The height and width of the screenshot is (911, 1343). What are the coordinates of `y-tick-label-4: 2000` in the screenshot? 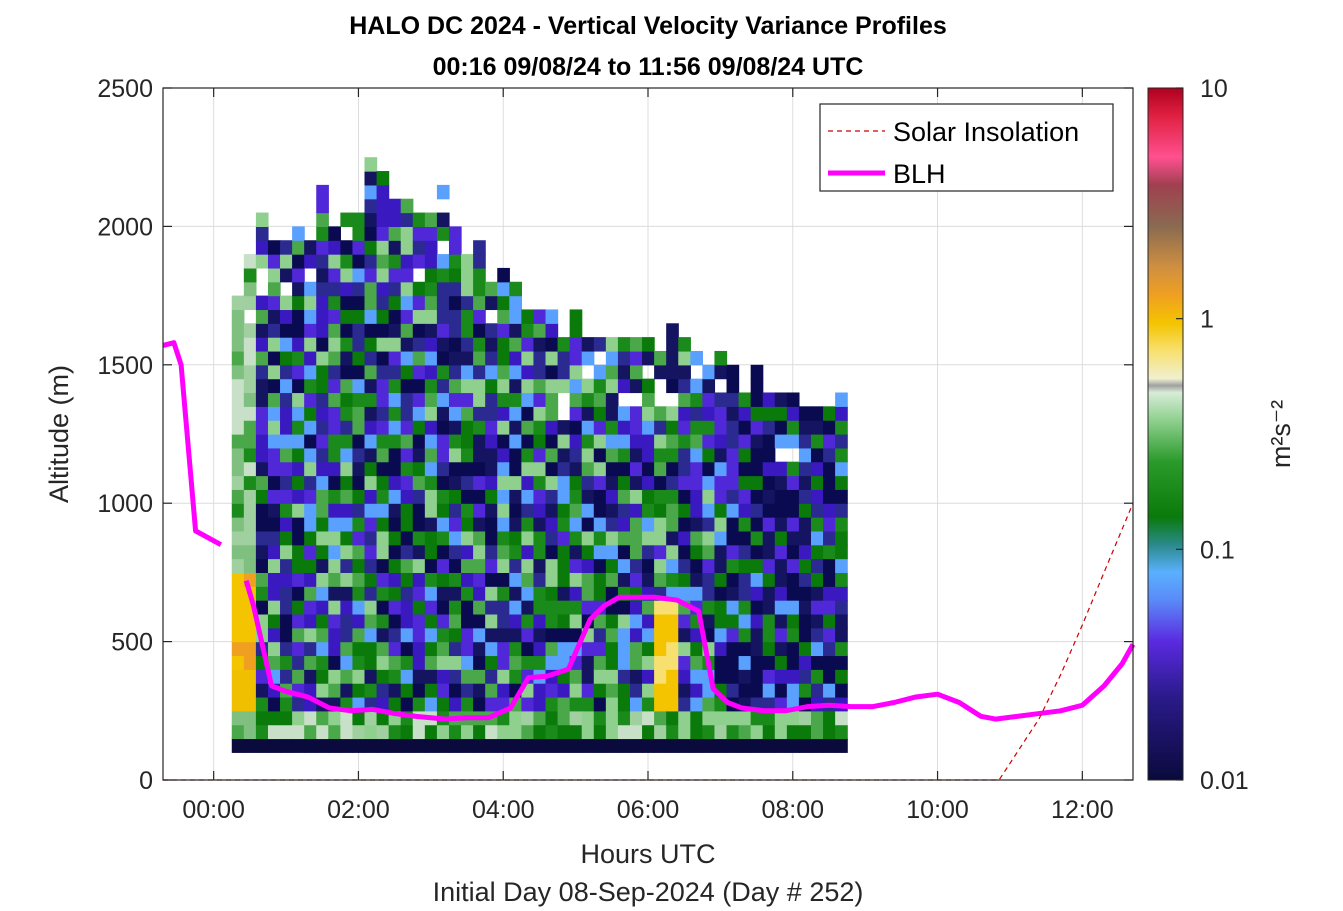 It's located at (125, 227).